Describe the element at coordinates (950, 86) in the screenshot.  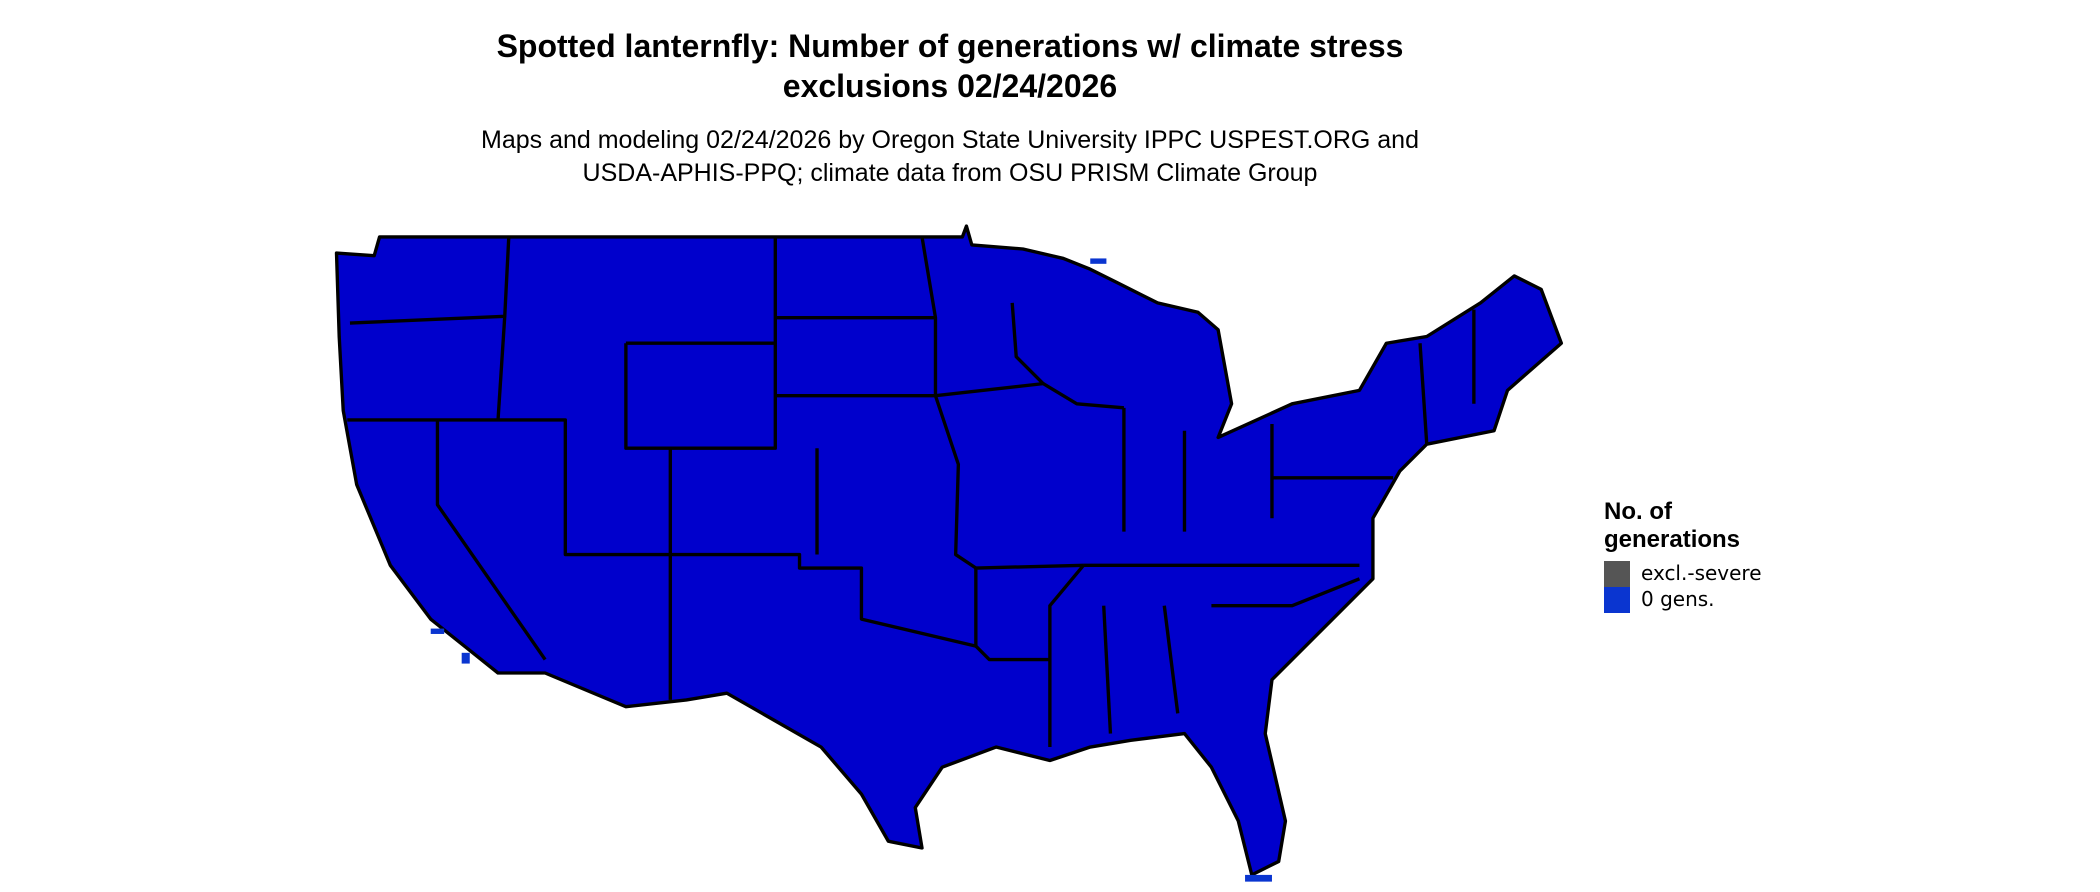
I see `title: exclusions 02/24/2026` at that location.